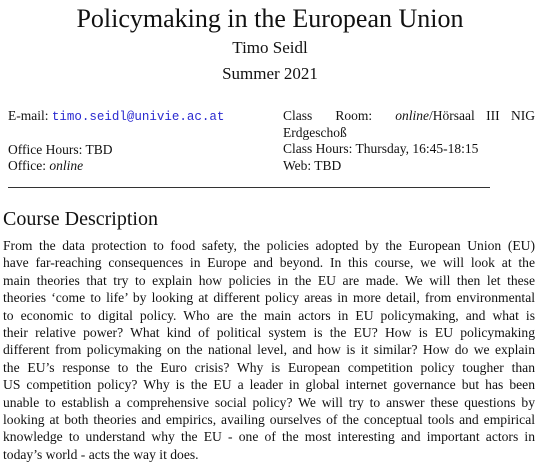  What do you see at coordinates (66, 165) in the screenshot?
I see `office-value: online` at bounding box center [66, 165].